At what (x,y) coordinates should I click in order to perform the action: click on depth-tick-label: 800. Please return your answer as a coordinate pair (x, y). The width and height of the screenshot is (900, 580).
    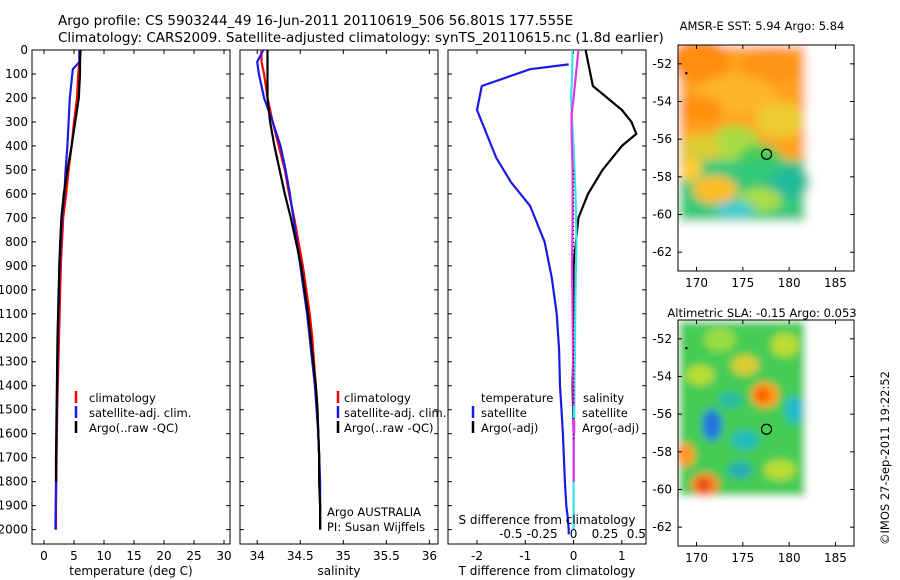
    Looking at the image, I should click on (16, 242).